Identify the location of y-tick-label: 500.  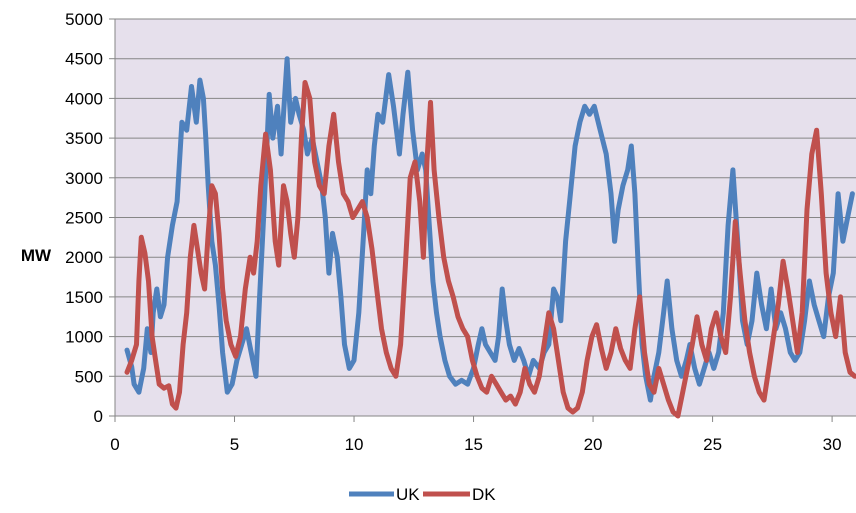
(89, 376).